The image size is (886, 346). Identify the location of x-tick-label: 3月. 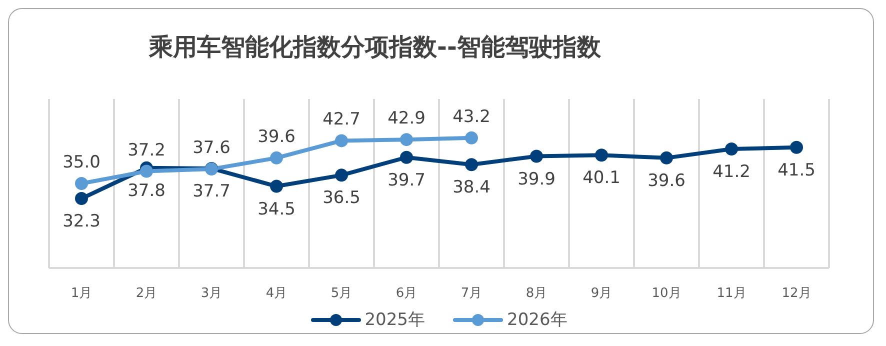
(211, 294).